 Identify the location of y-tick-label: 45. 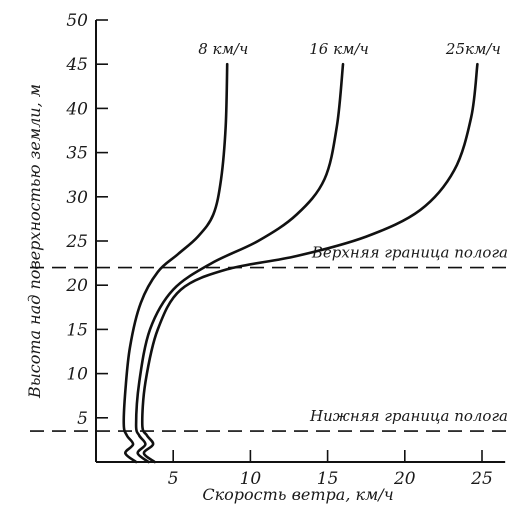
(76, 65).